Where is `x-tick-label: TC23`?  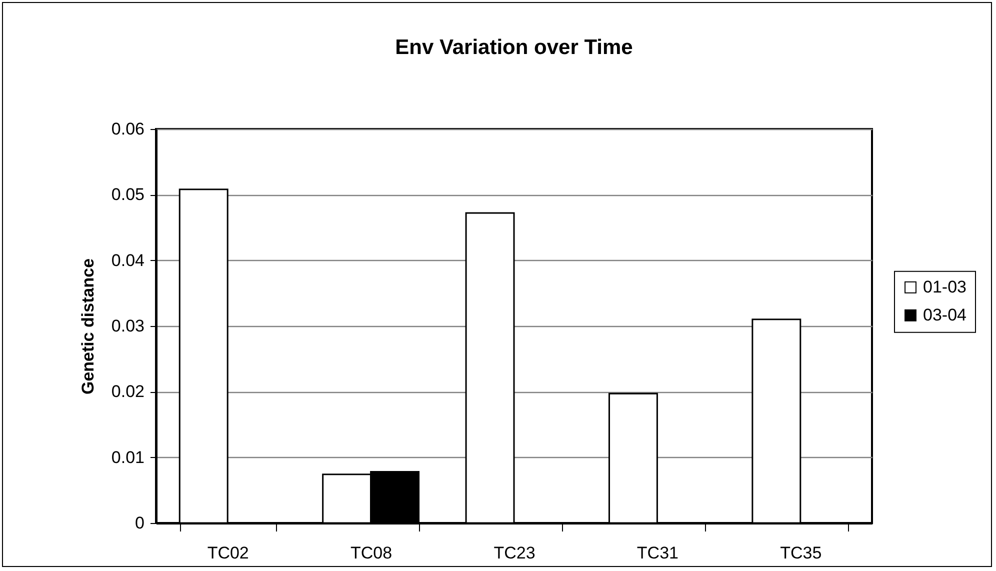
x-tick-label: TC23 is located at coordinates (515, 553).